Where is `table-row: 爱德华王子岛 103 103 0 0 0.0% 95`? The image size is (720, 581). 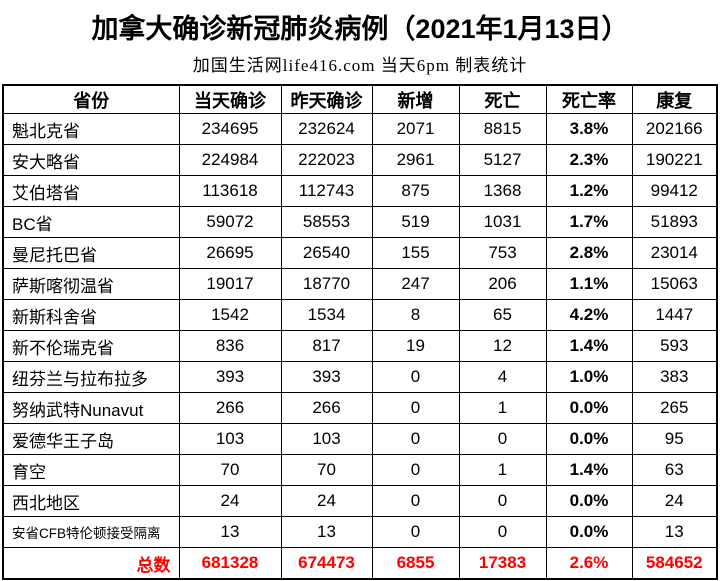
table-row: 爱德华王子岛 103 103 0 0 0.0% 95 is located at coordinates (360, 439).